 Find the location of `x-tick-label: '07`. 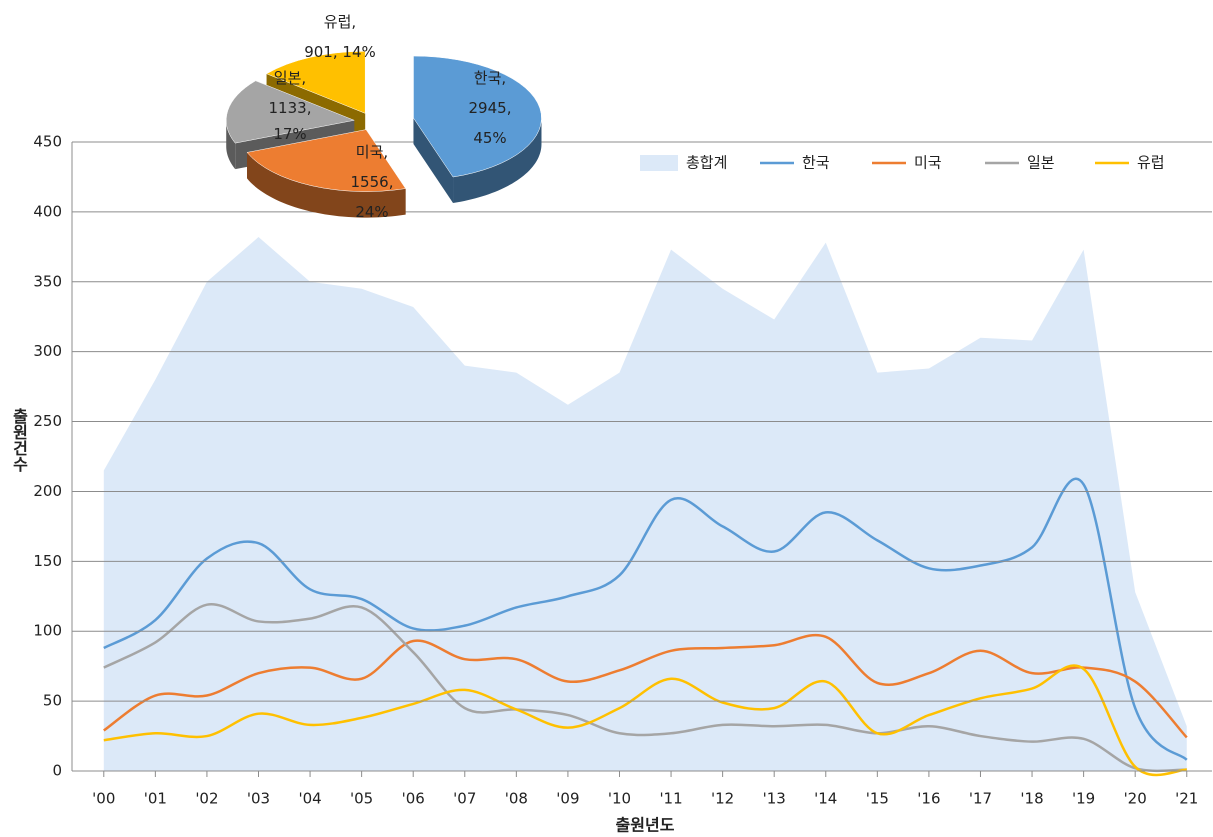

x-tick-label: '07 is located at coordinates (464, 799).